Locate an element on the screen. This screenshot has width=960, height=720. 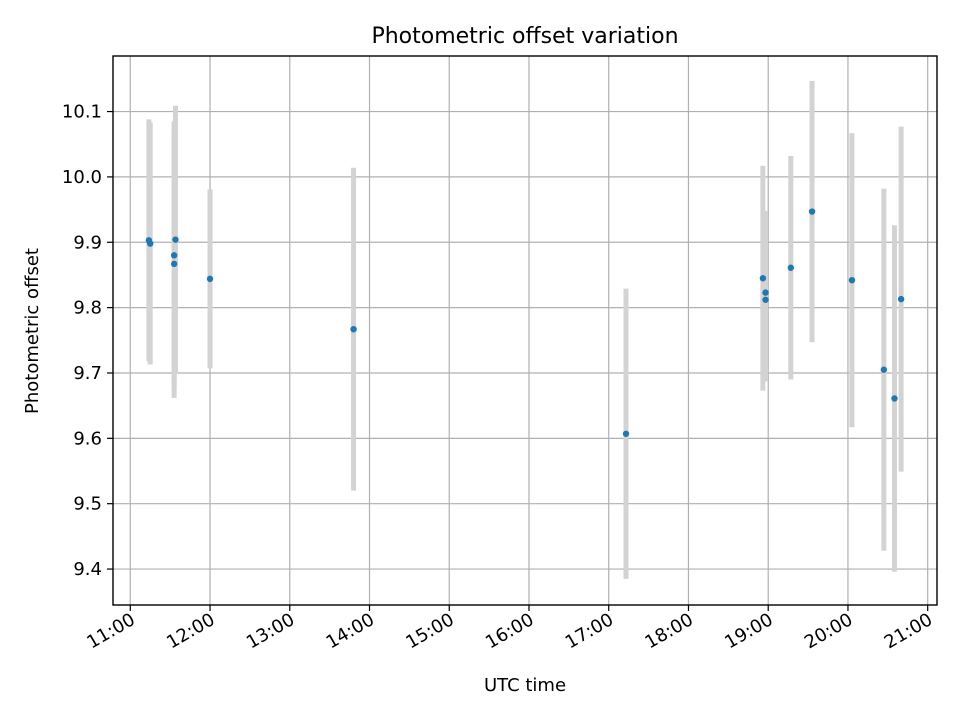
y-axis-label: Photometric offset is located at coordinates (32, 331).